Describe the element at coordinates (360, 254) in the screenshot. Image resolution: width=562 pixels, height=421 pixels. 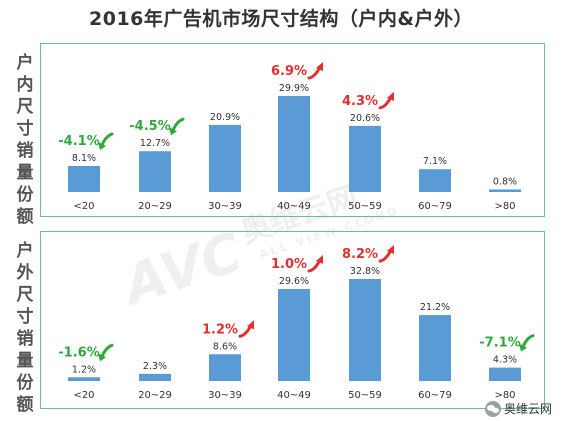
I see `change-up-label: 8.2%` at that location.